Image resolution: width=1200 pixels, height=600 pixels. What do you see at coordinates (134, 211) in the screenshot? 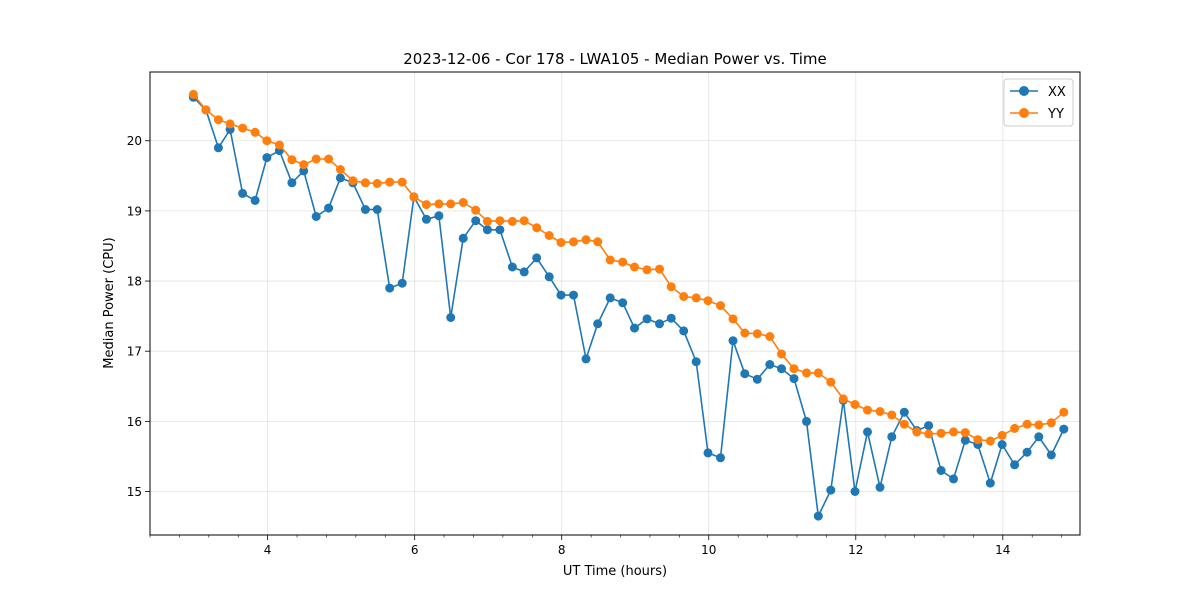
I see `y-tick-label: 19` at bounding box center [134, 211].